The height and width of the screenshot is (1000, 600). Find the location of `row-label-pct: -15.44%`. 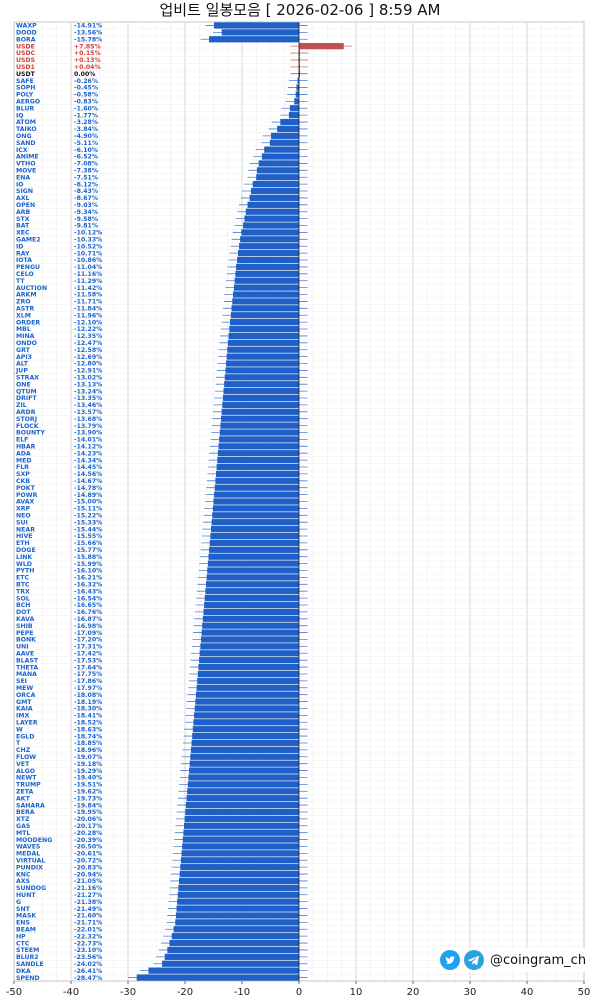

row-label-pct: -15.44% is located at coordinates (88, 529).